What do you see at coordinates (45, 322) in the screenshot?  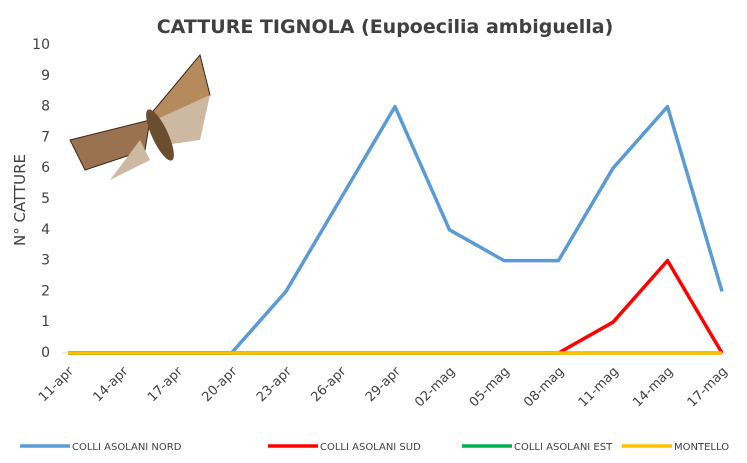 I see `y-tick-label: 1` at bounding box center [45, 322].